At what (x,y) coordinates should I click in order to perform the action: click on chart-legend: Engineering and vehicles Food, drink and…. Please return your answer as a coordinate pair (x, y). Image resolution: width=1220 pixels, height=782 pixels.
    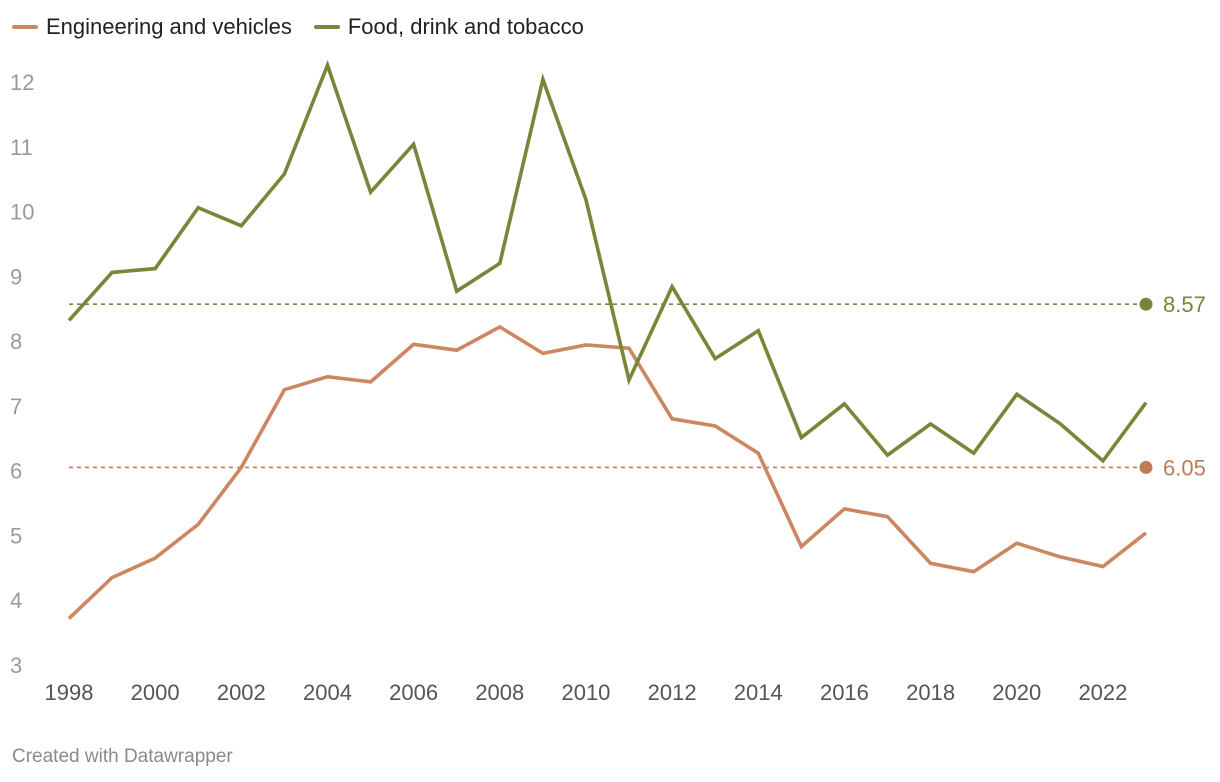
    Looking at the image, I should click on (309, 27).